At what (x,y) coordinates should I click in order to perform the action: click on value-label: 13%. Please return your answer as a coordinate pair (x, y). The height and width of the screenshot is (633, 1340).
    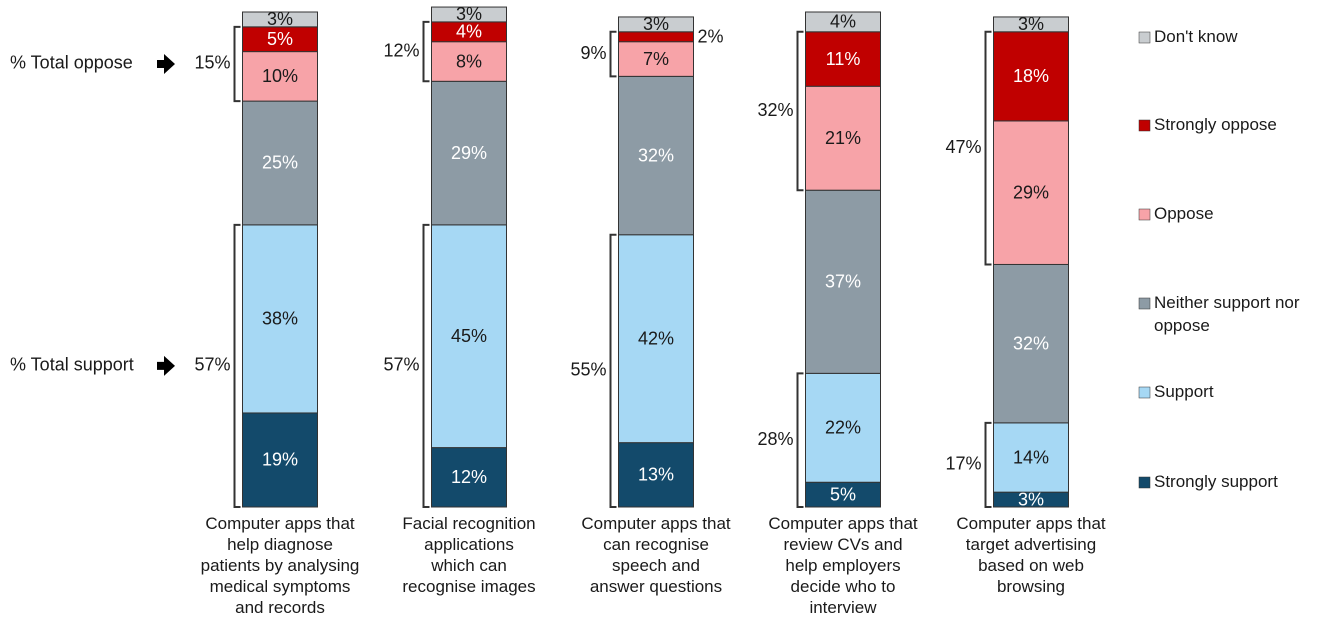
    Looking at the image, I should click on (656, 475).